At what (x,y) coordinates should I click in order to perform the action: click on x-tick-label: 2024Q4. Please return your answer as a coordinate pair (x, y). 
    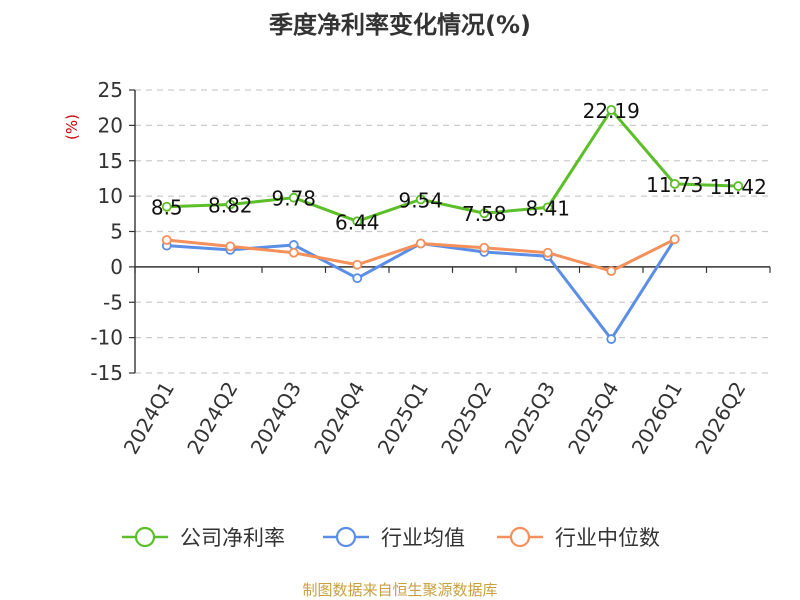
    Looking at the image, I should click on (339, 418).